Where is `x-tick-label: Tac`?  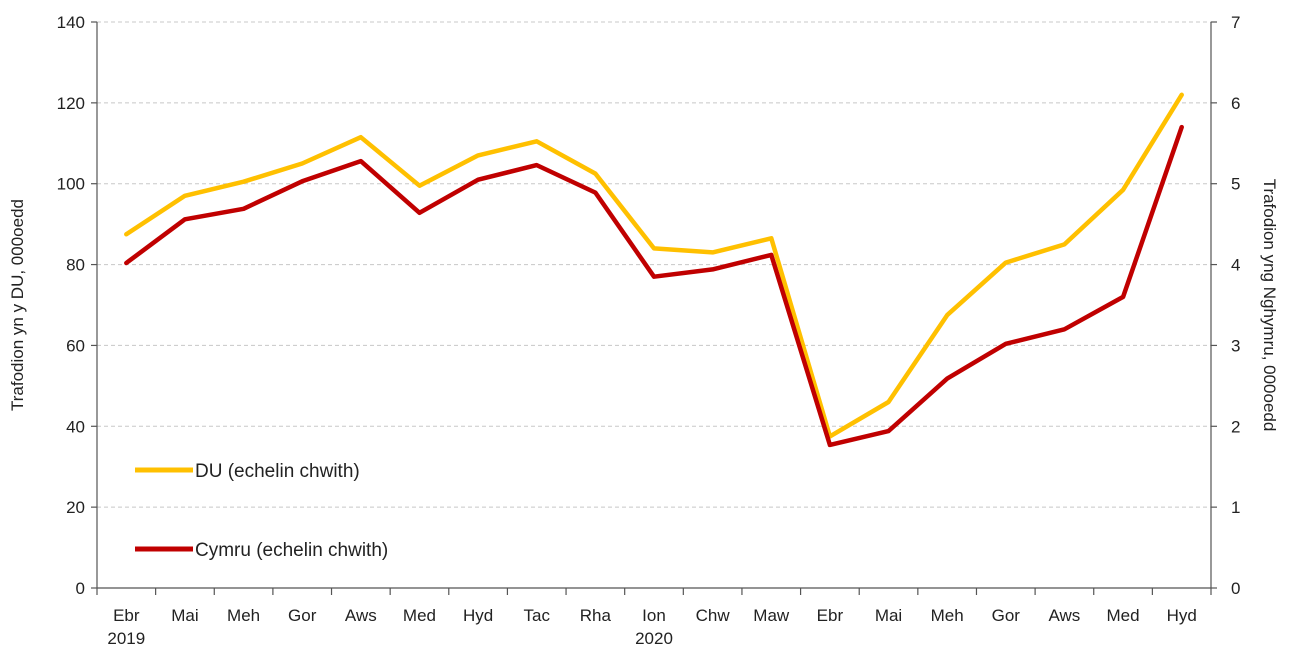
x-tick-label: Tac is located at coordinates (537, 615).